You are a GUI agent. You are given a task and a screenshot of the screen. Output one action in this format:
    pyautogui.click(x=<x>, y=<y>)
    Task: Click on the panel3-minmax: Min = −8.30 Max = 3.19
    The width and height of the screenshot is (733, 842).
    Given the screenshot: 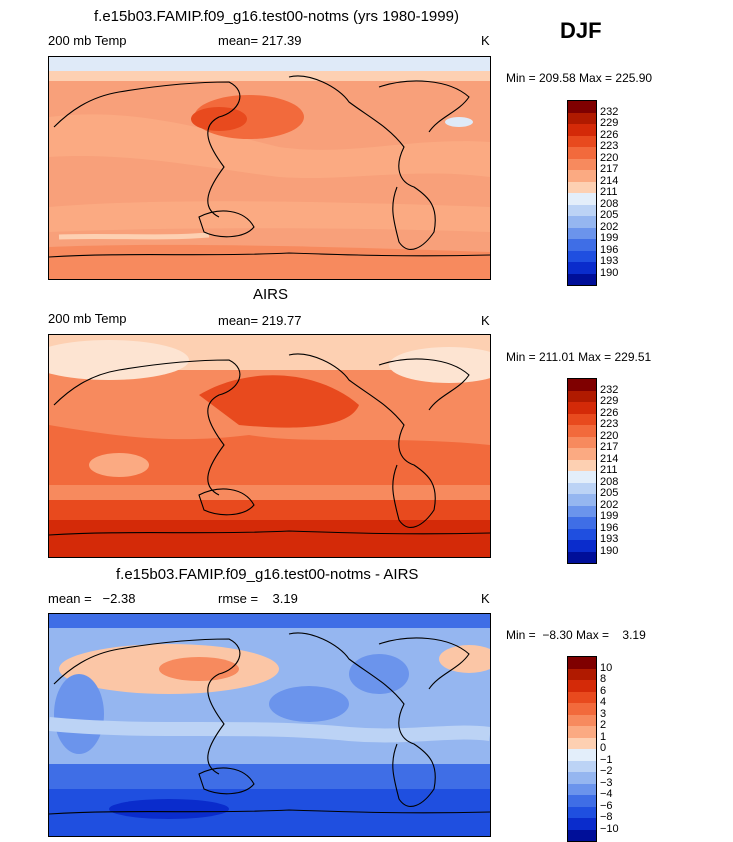 What is the action you would take?
    pyautogui.click(x=576, y=635)
    